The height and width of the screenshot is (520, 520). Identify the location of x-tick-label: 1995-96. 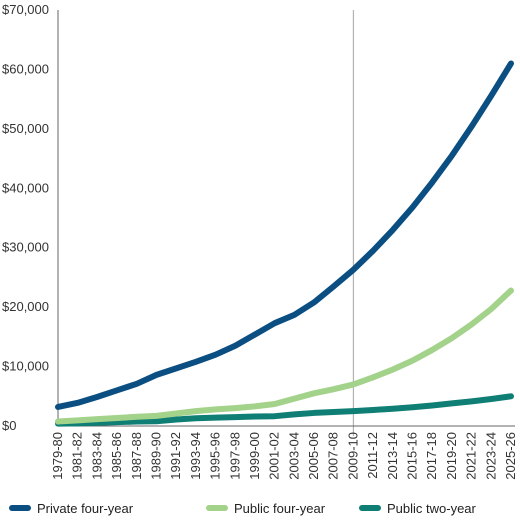
(215, 456).